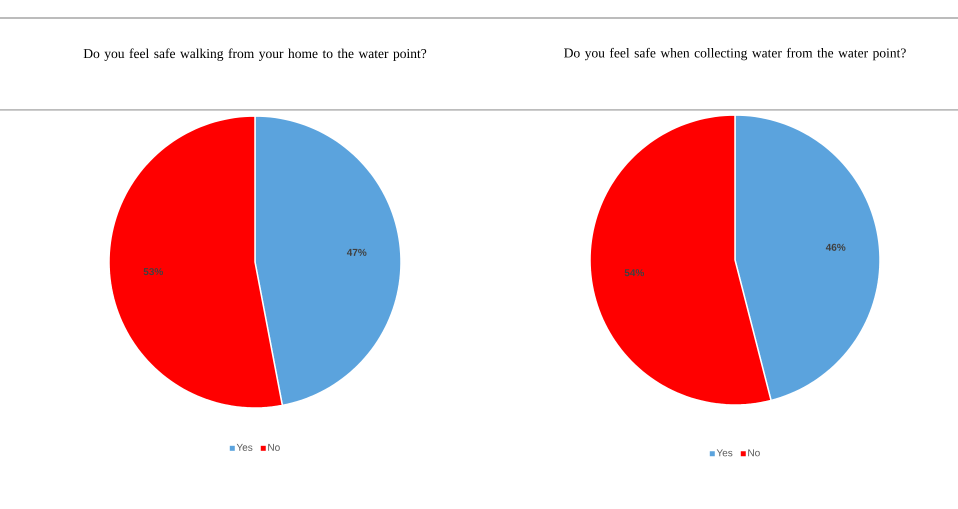 The height and width of the screenshot is (509, 958). Describe the element at coordinates (836, 247) in the screenshot. I see `data-label: 46%` at that location.